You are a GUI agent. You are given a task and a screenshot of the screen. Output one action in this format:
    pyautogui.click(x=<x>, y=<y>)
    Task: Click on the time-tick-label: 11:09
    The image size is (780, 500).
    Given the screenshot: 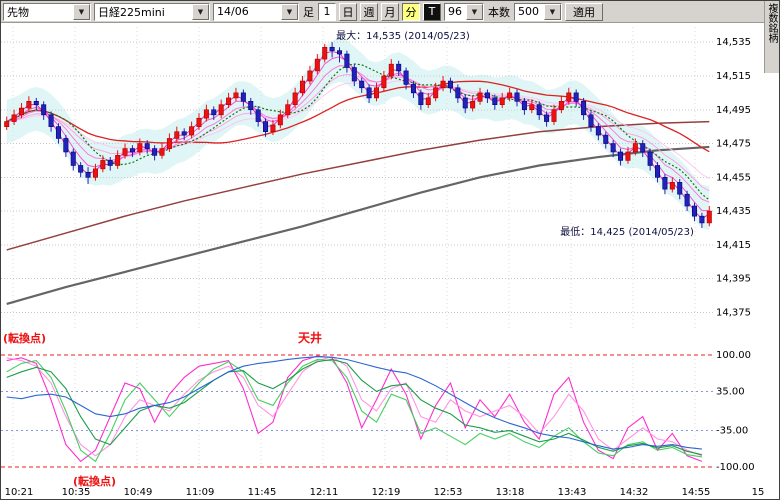 What is the action you would take?
    pyautogui.click(x=200, y=492)
    